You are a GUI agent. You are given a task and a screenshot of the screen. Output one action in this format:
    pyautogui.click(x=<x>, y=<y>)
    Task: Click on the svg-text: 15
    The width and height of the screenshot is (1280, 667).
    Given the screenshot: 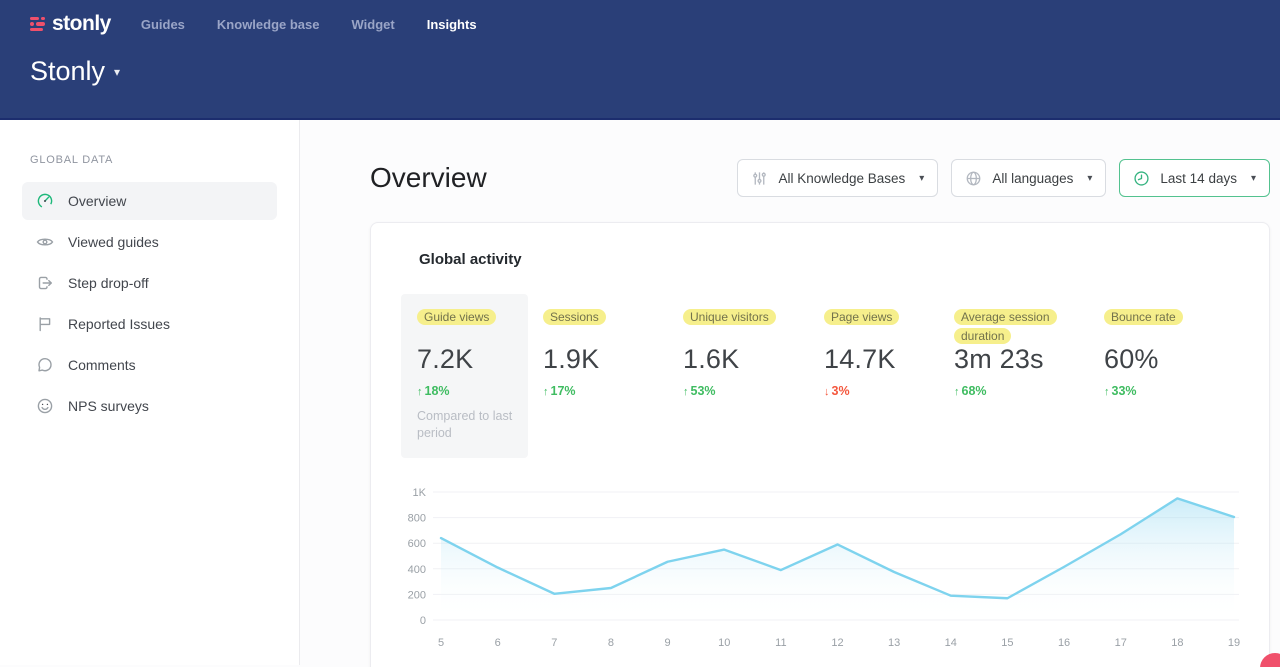 What is the action you would take?
    pyautogui.click(x=1007, y=643)
    